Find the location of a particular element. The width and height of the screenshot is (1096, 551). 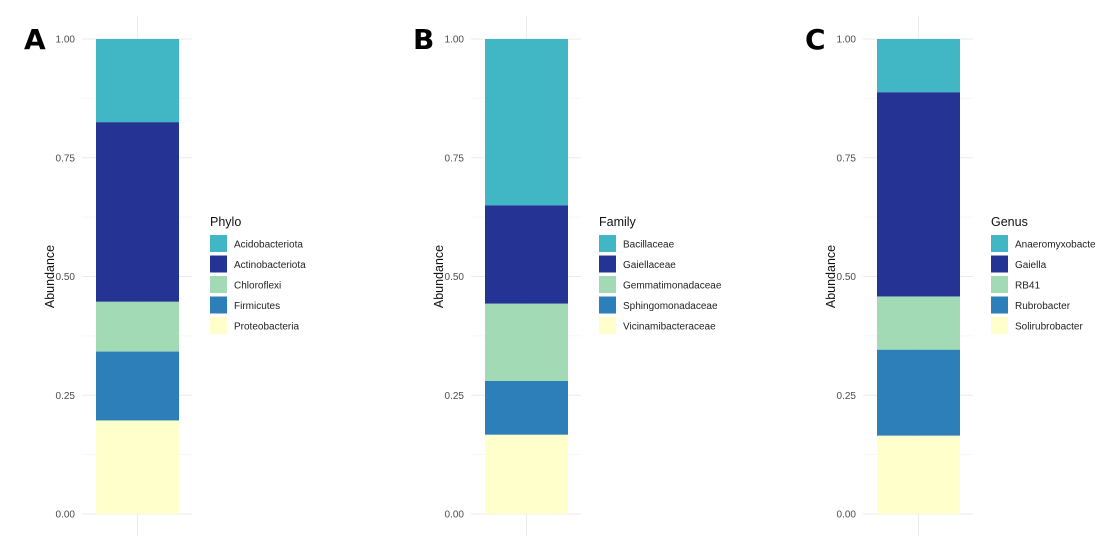

bar-segment-bacillaceae is located at coordinates (526, 122).